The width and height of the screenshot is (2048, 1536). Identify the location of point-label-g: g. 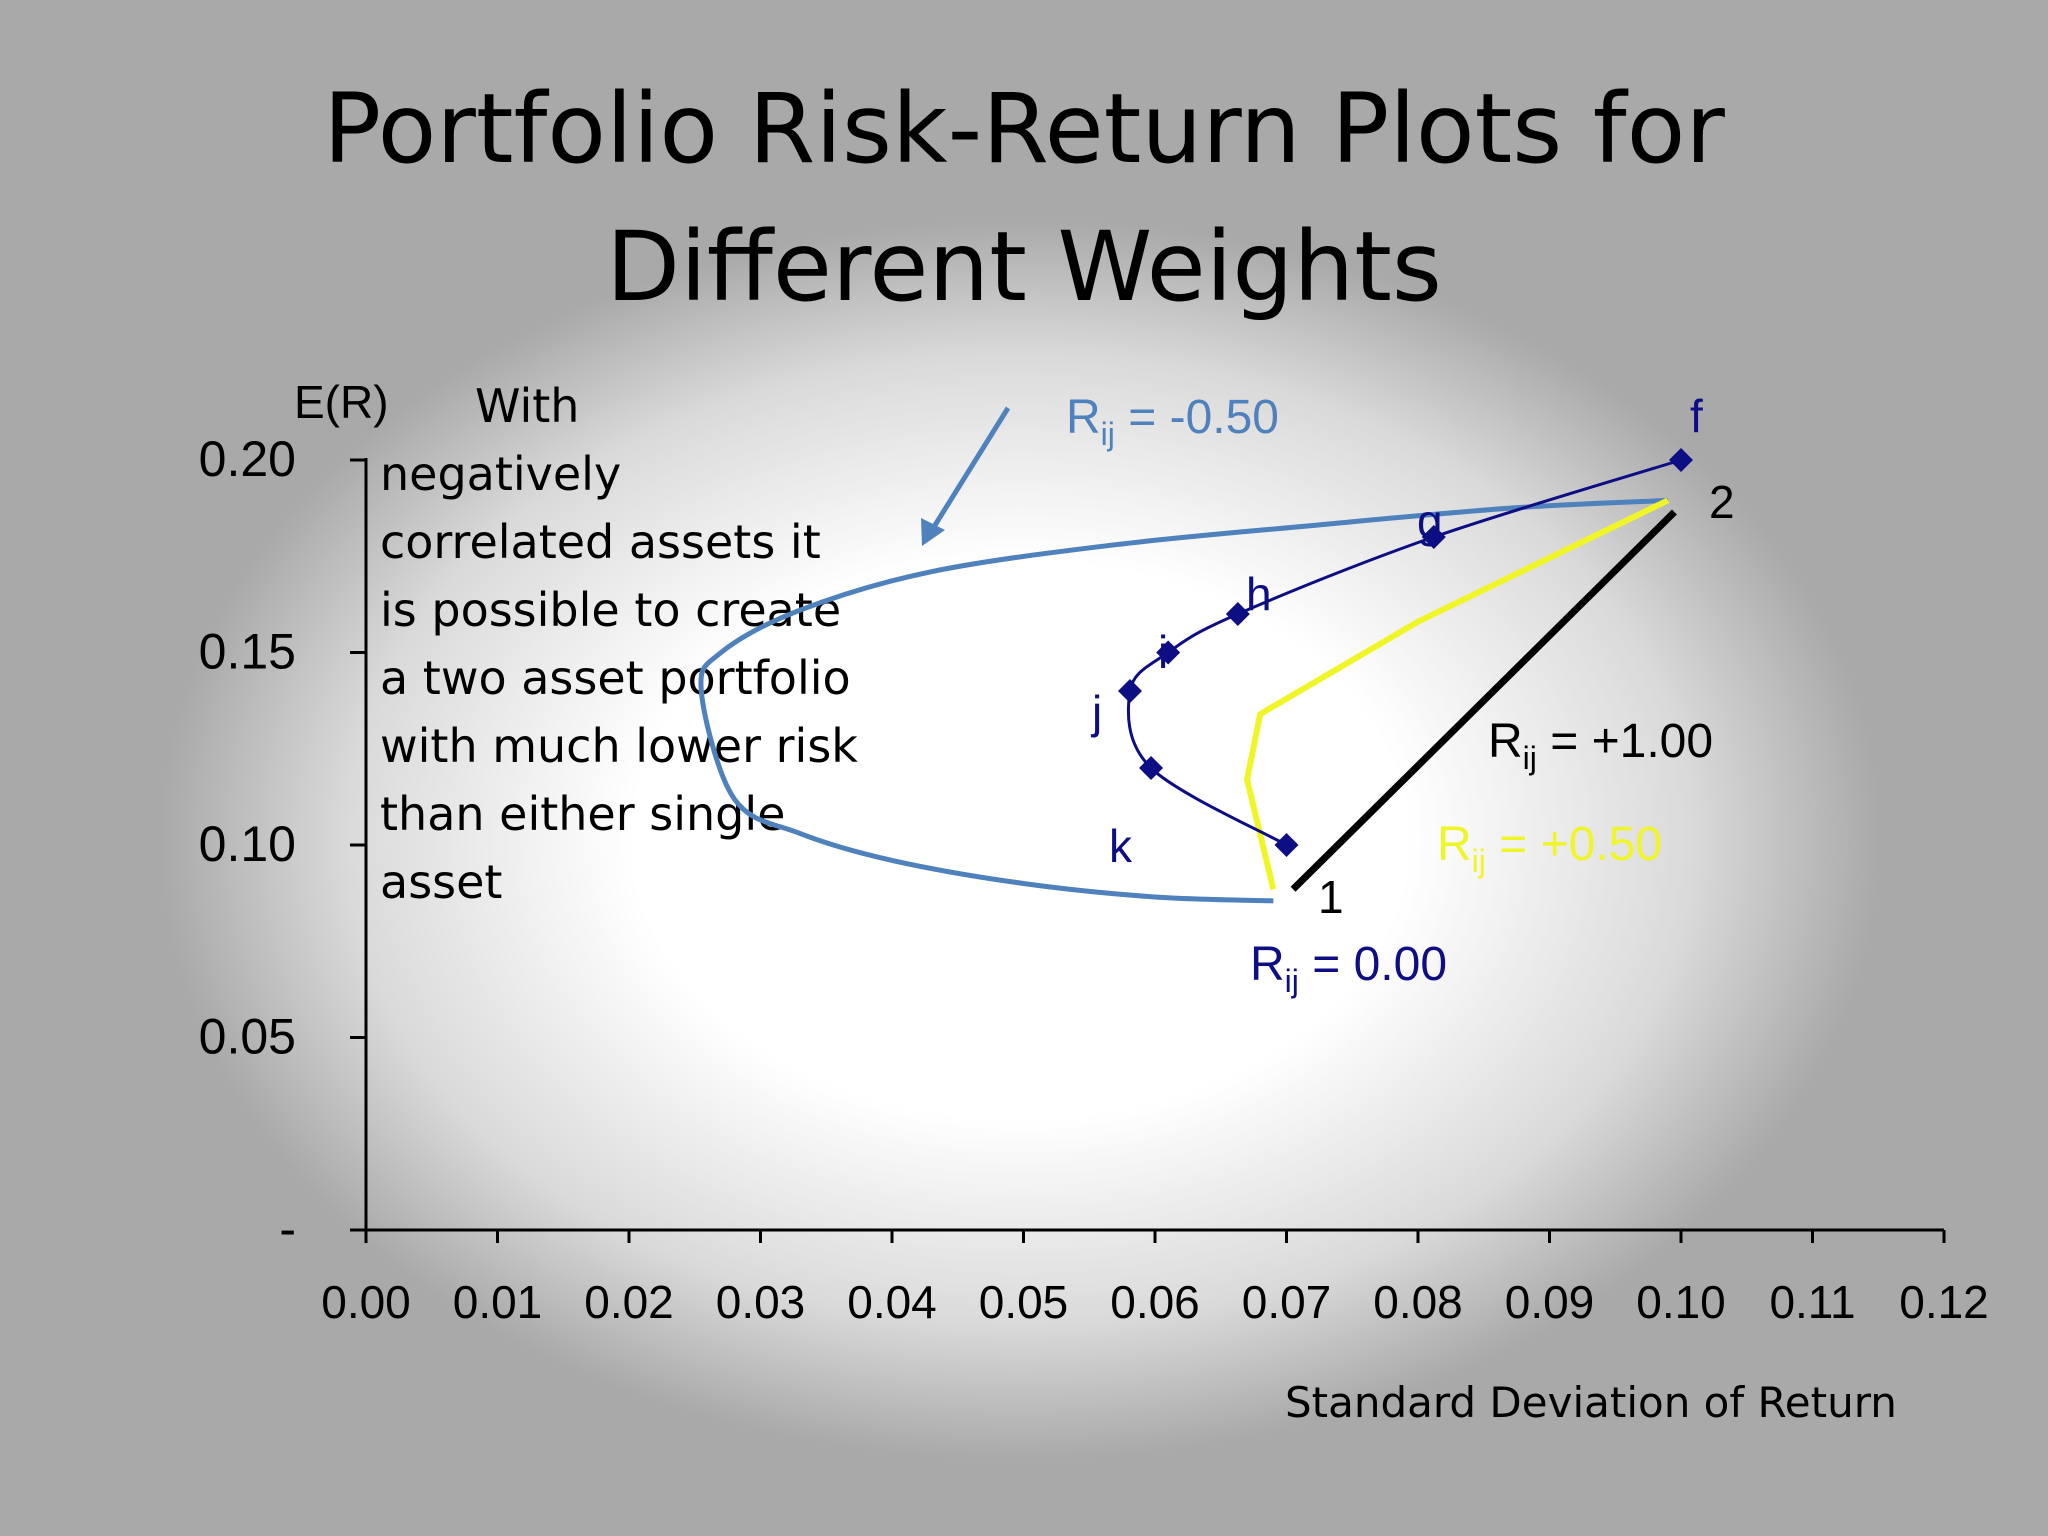
(1430, 521).